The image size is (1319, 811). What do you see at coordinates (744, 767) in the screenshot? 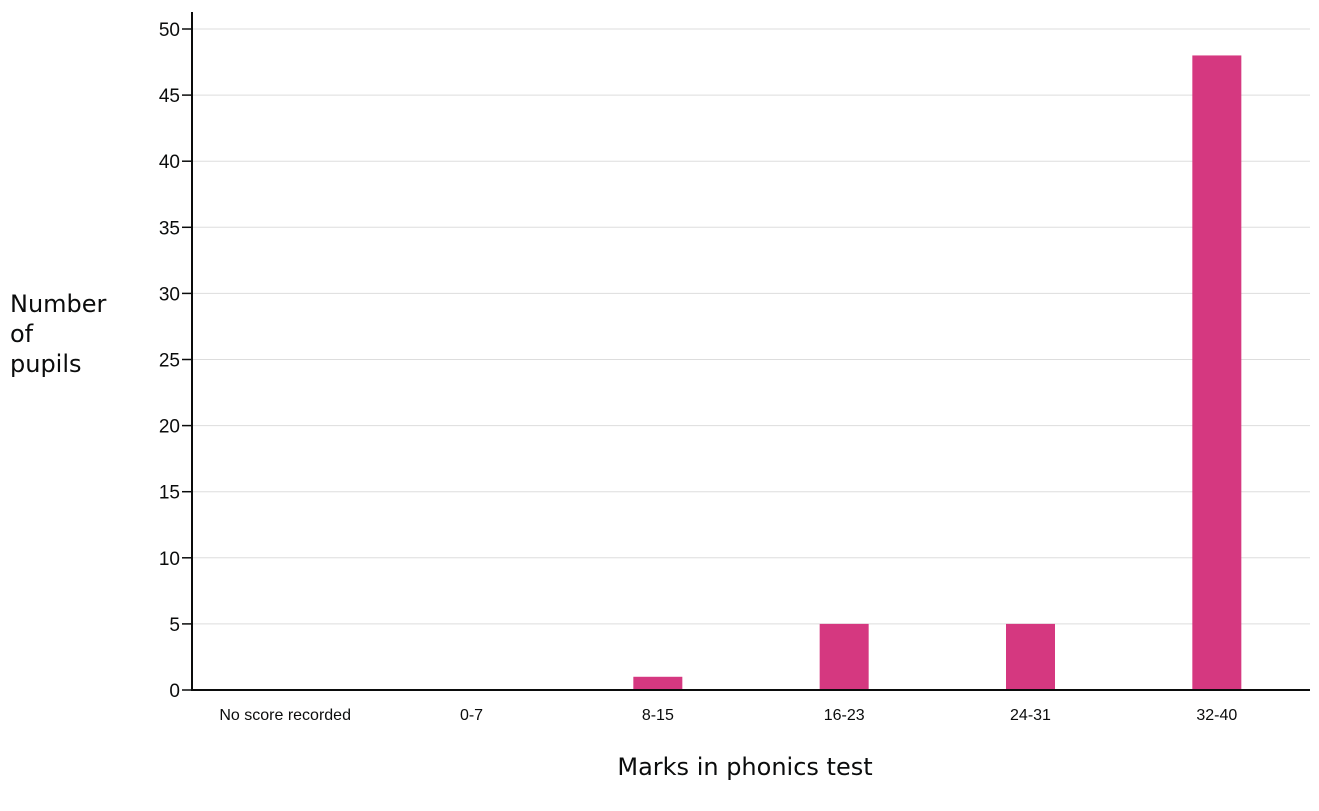
I see `x-axis-title: Marks in phonics test` at bounding box center [744, 767].